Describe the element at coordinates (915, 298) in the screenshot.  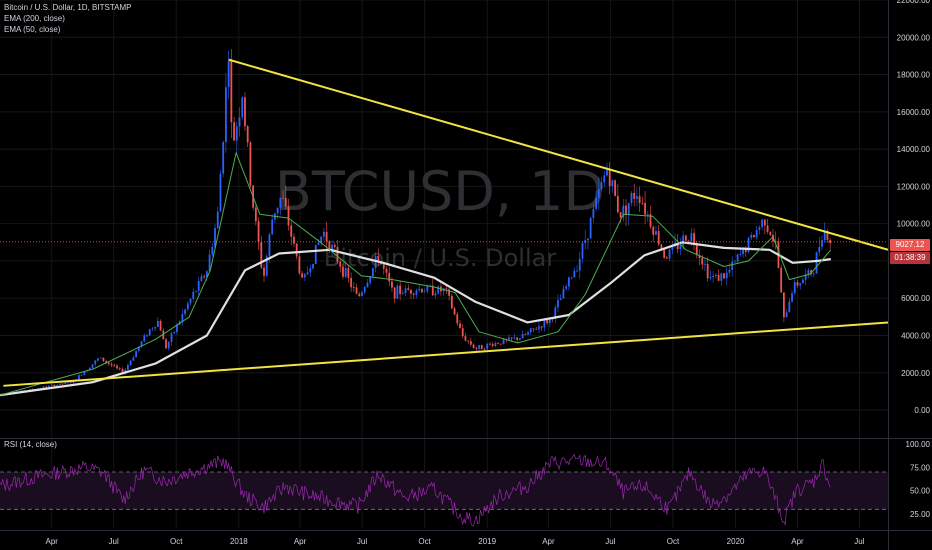
I see `price-axis-label: 6000.00` at that location.